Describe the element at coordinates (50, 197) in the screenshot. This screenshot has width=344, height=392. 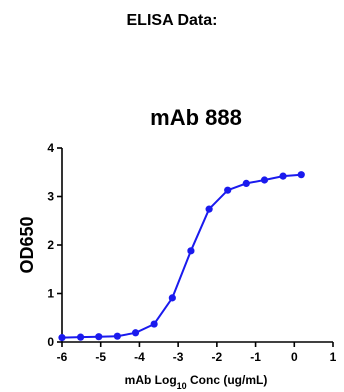
I see `y-tick-label: 3` at that location.